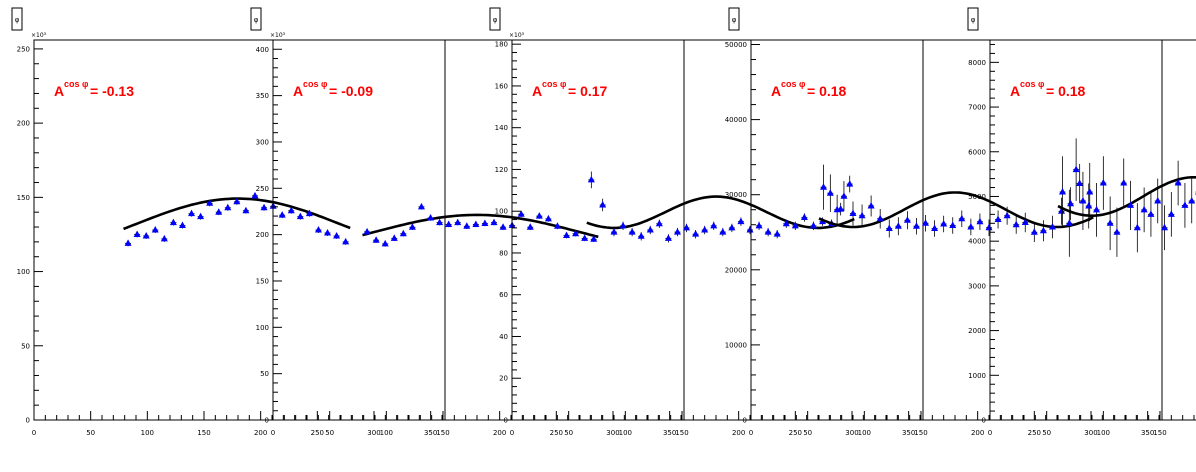 This screenshot has height=472, width=1196. What do you see at coordinates (977, 63) in the screenshot?
I see `y-tick-label: 8000` at bounding box center [977, 63].